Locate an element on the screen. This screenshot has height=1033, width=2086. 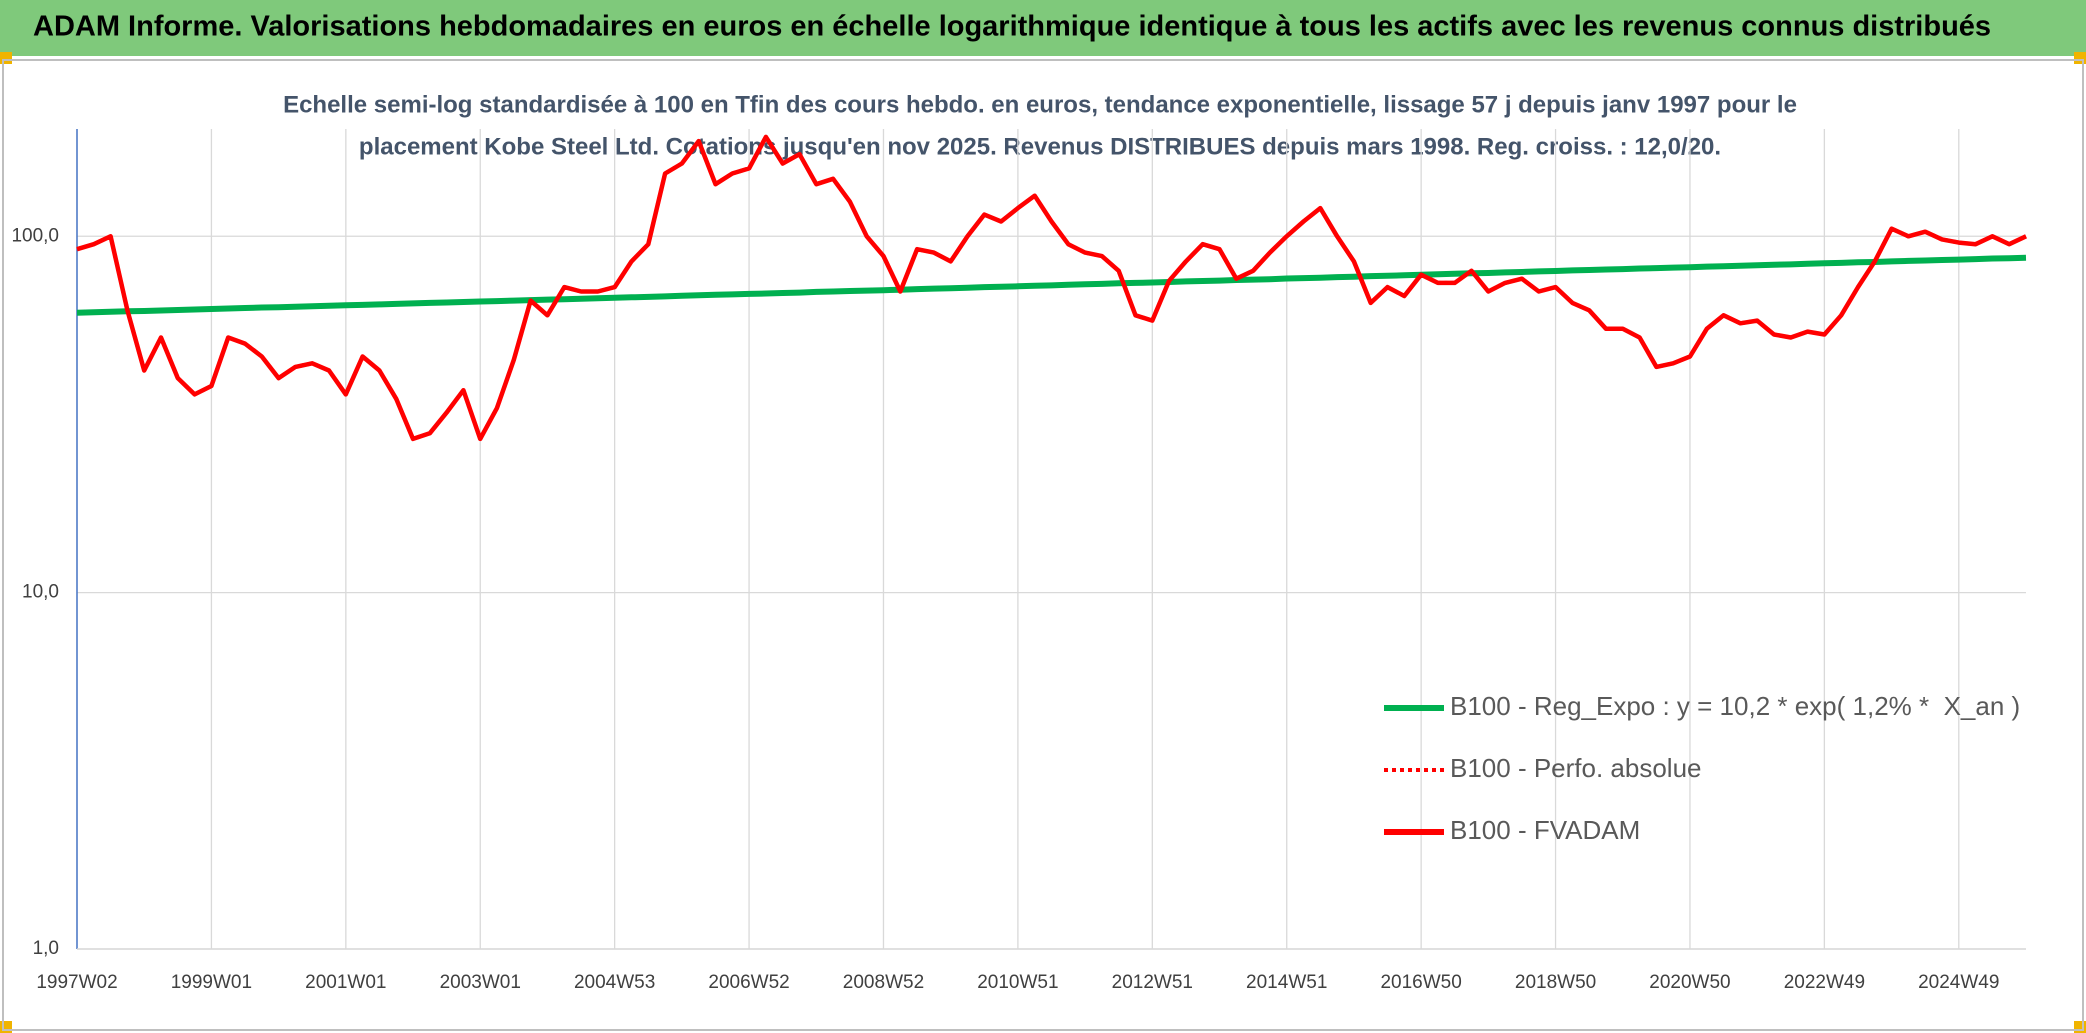
x-tick-label: 2001W01 is located at coordinates (345, 982).